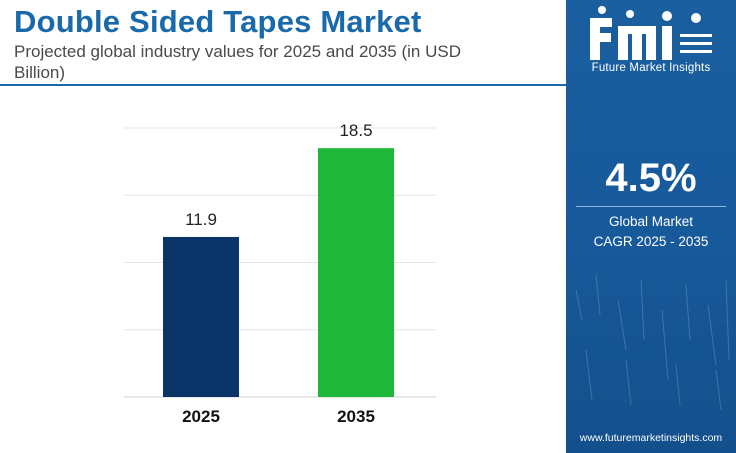 This screenshot has width=736, height=453. Describe the element at coordinates (651, 232) in the screenshot. I see `cagr-label: Global Market CAGR 2025 - 2035` at that location.